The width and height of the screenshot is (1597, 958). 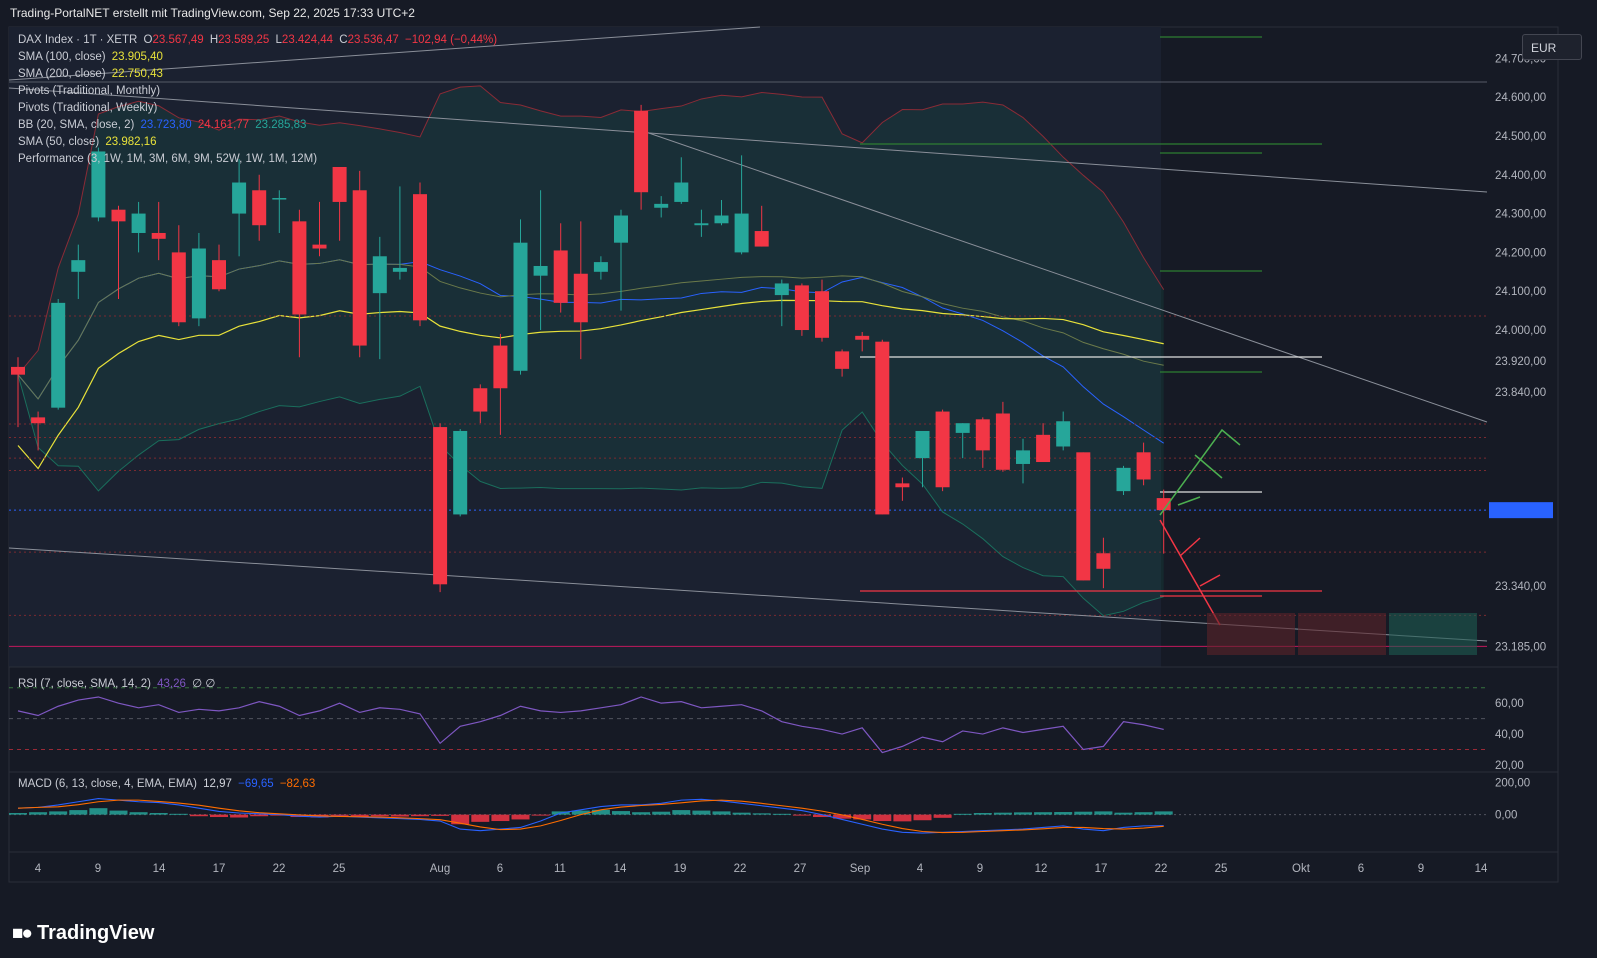 What do you see at coordinates (560, 869) in the screenshot?
I see `time-axis-tick: 11` at bounding box center [560, 869].